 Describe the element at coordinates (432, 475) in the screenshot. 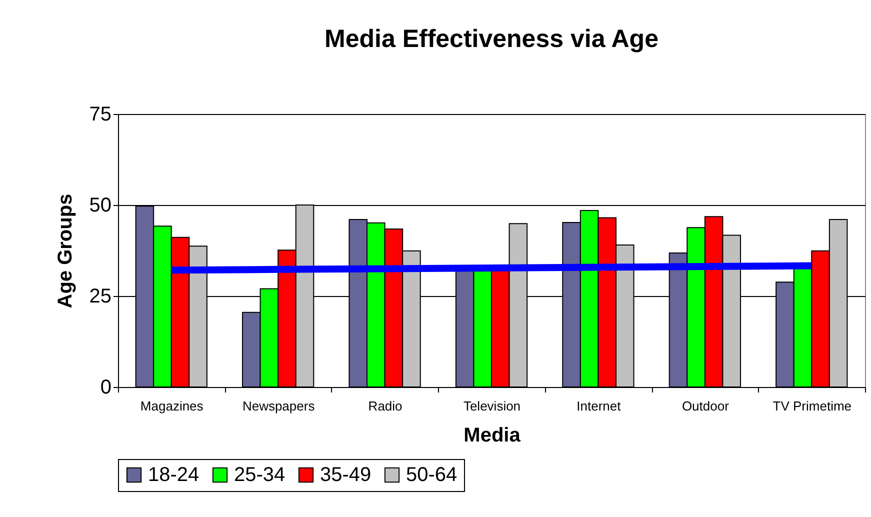

I see `legend-label: 50-64` at that location.